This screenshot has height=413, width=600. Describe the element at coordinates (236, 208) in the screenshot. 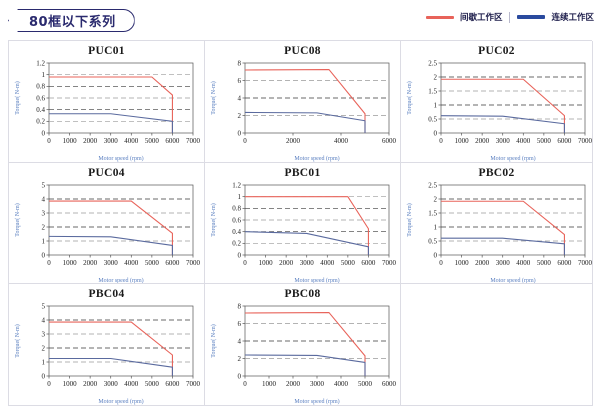

I see `svg-text: 0.8` at that location.